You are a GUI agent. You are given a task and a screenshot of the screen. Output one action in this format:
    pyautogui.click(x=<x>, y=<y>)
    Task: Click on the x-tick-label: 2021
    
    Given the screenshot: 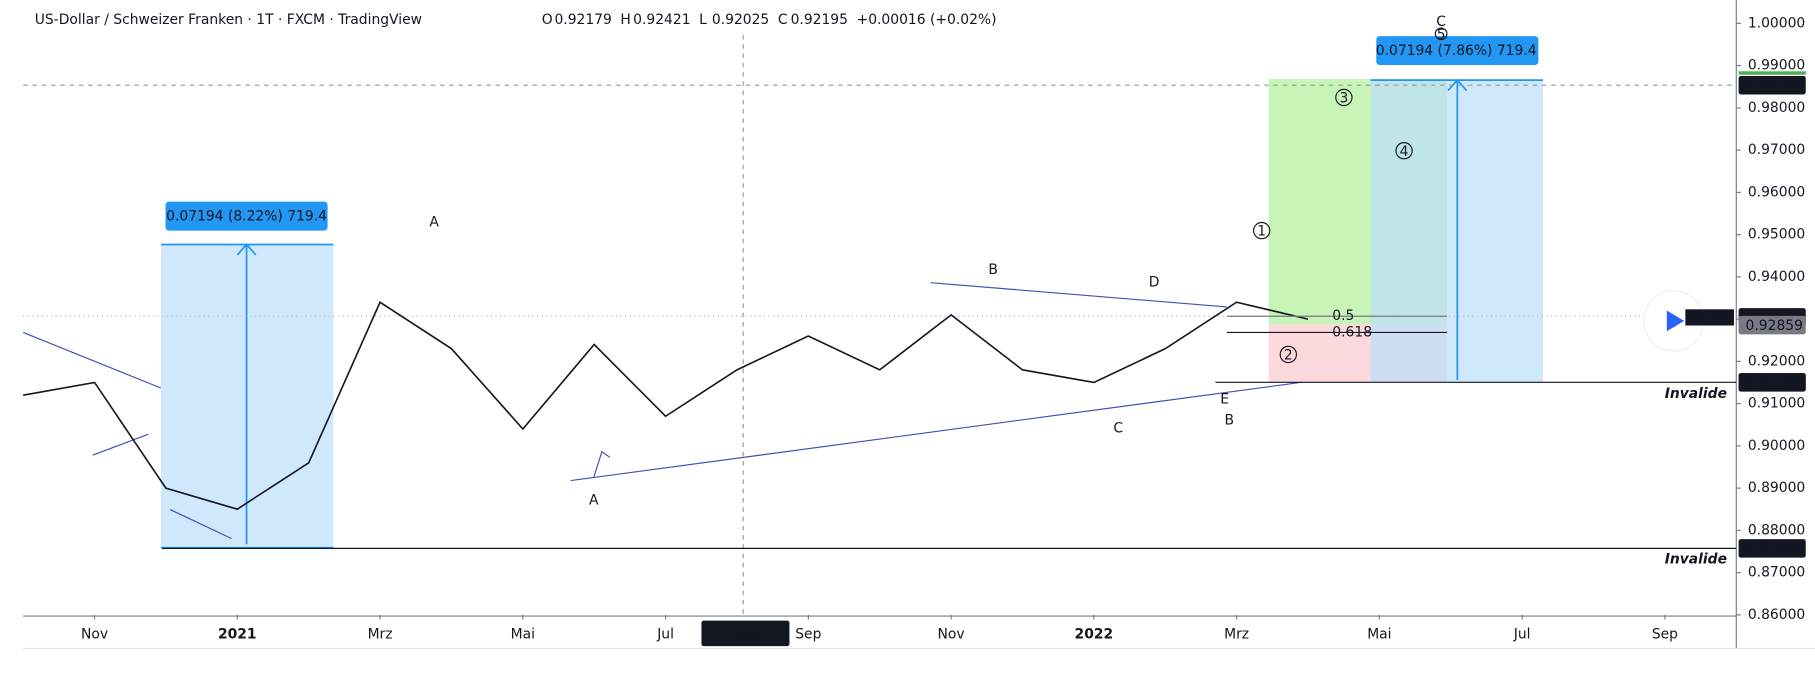 What is the action you would take?
    pyautogui.click(x=237, y=635)
    